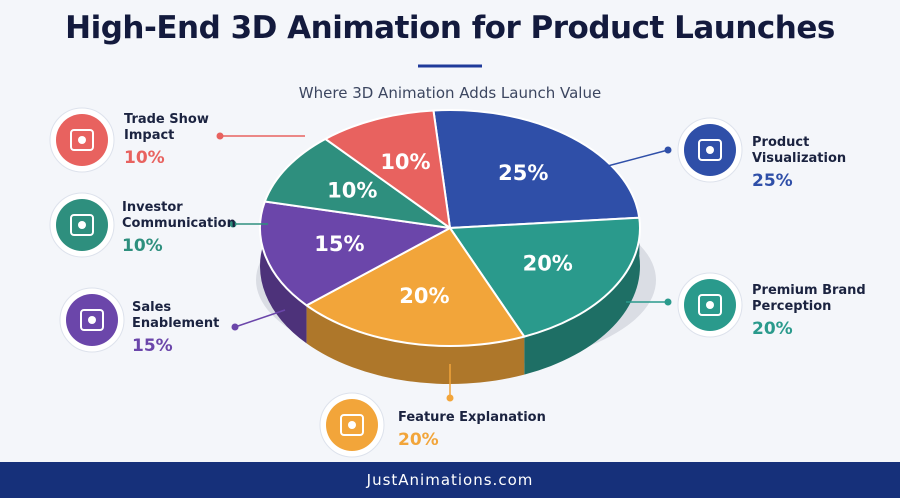 This screenshot has width=900, height=498. I want to click on footer-bar, so click(450, 480).